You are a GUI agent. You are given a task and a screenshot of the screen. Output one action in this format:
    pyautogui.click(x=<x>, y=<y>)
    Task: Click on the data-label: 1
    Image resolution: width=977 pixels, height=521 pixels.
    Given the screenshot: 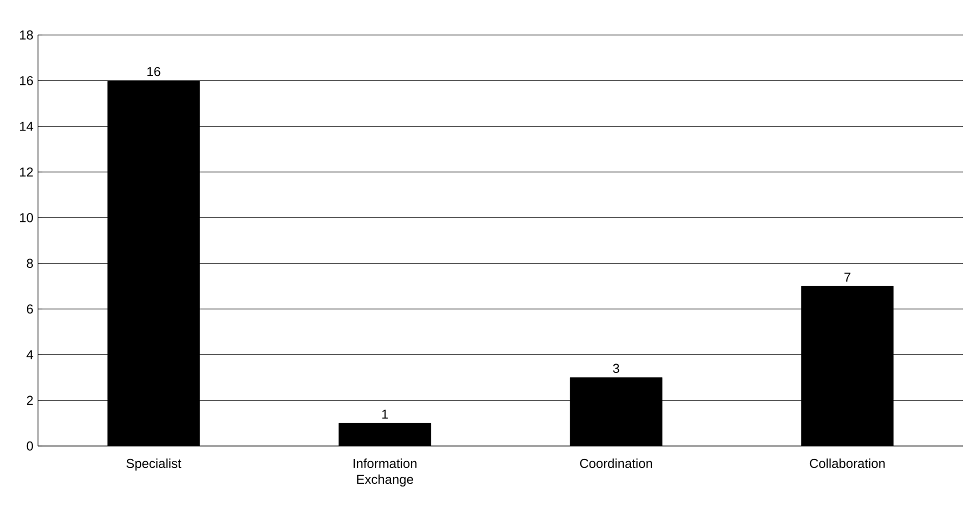 What is the action you would take?
    pyautogui.click(x=385, y=414)
    